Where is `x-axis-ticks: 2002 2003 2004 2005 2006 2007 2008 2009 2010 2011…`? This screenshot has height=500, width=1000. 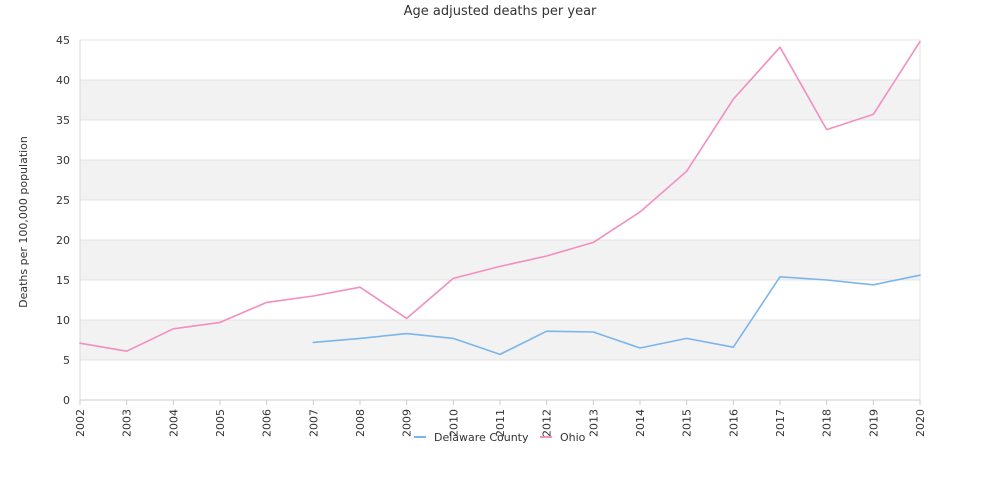 x-axis-ticks: 2002 2003 2004 2005 2006 2007 2008 2009 2010 2011… is located at coordinates (500, 418).